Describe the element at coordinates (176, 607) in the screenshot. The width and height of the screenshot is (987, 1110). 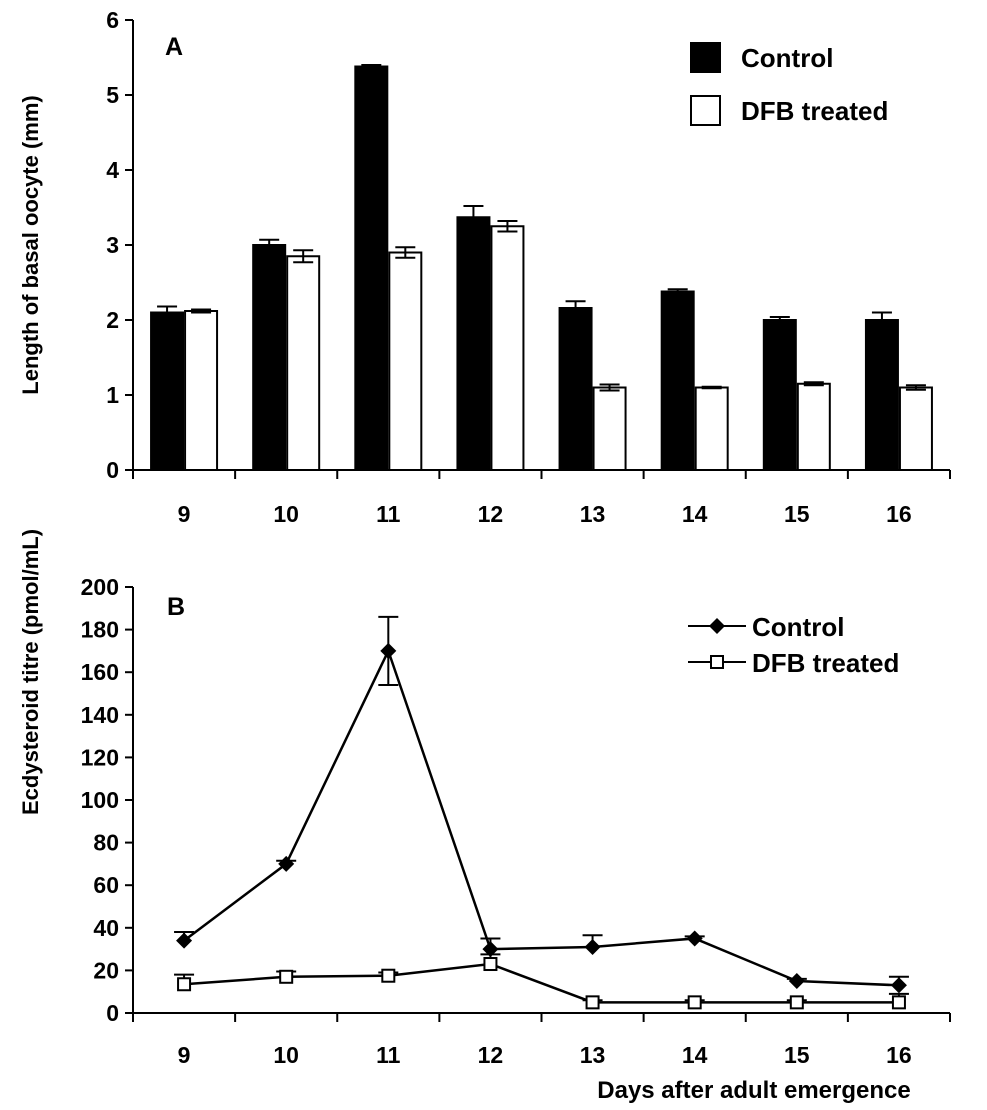
I see `panel-label: B` at that location.